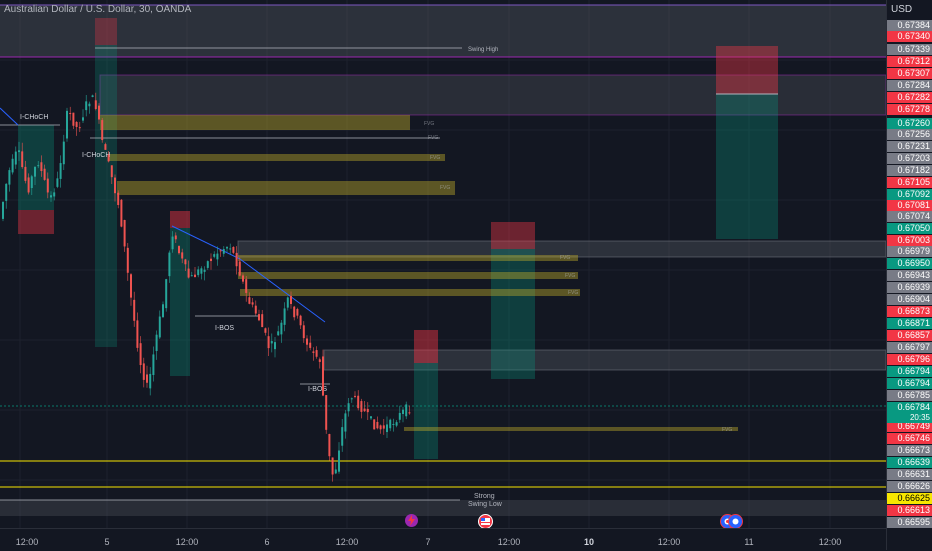 The height and width of the screenshot is (551, 932). Describe the element at coordinates (443, 508) in the screenshot. I see `demand-zone-bottom` at that location.